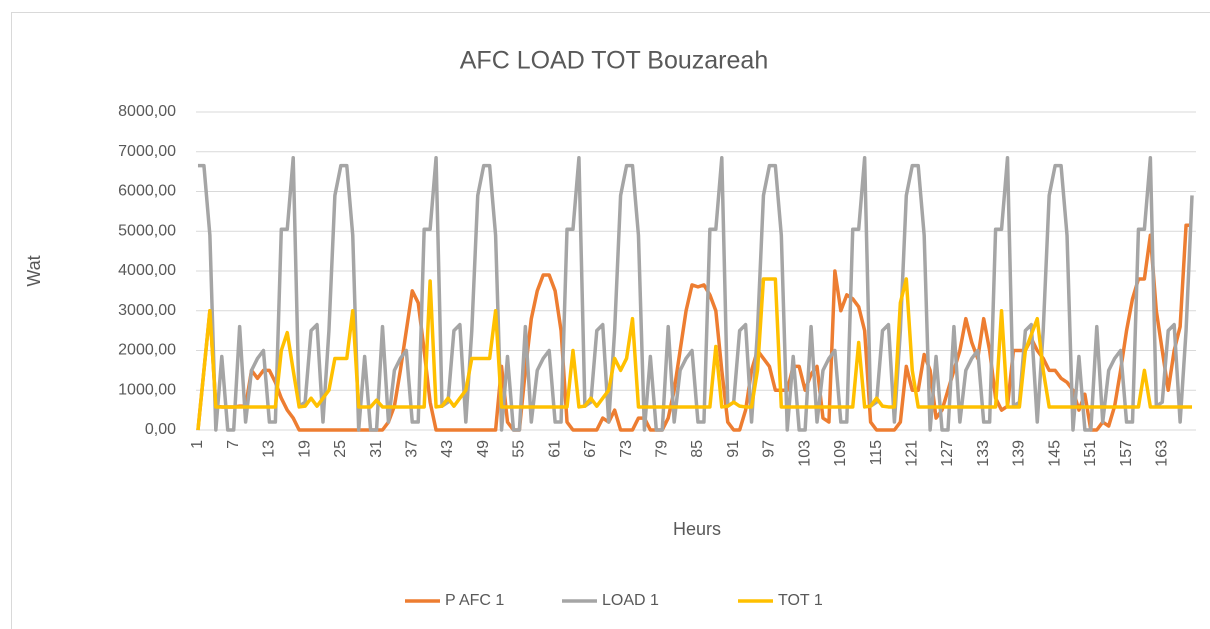 This screenshot has height=629, width=1210. Describe the element at coordinates (519, 449) in the screenshot. I see `x-tick-label: 55` at that location.